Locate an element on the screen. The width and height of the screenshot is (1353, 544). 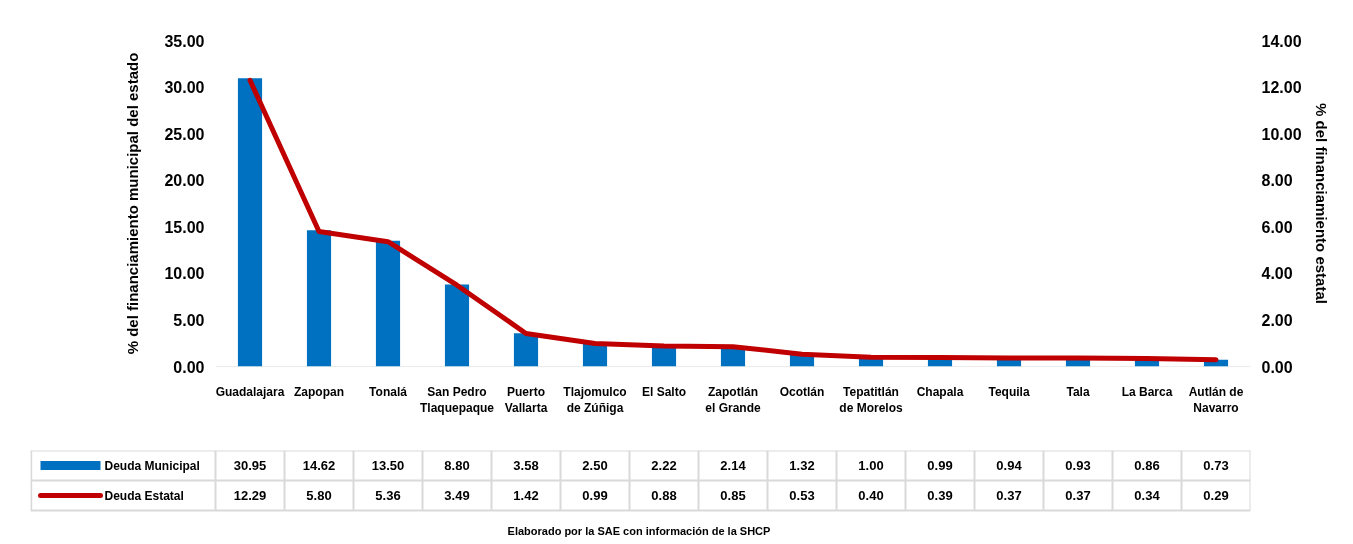
data-label: 3.49 is located at coordinates (457, 495).